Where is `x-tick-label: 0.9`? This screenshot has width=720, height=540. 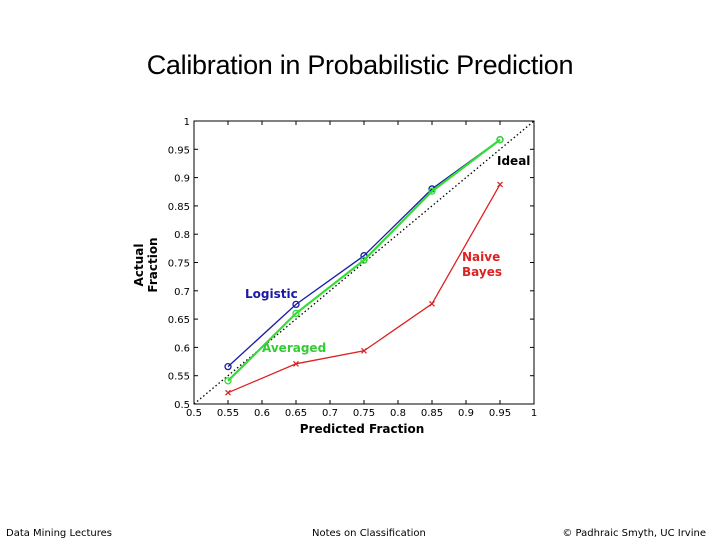 x-tick-label: 0.9 is located at coordinates (466, 413).